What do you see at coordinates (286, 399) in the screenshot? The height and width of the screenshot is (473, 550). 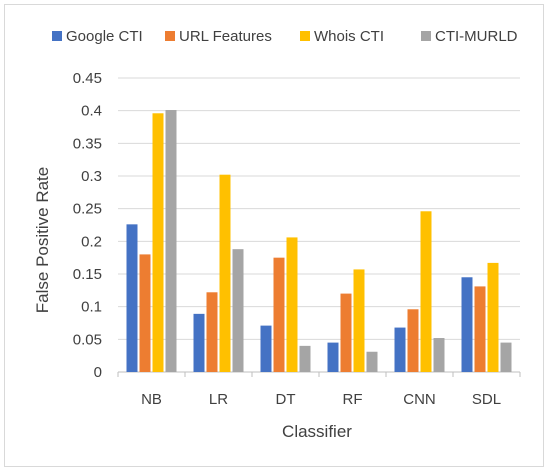 I see `x-tick-label: DT` at bounding box center [286, 399].